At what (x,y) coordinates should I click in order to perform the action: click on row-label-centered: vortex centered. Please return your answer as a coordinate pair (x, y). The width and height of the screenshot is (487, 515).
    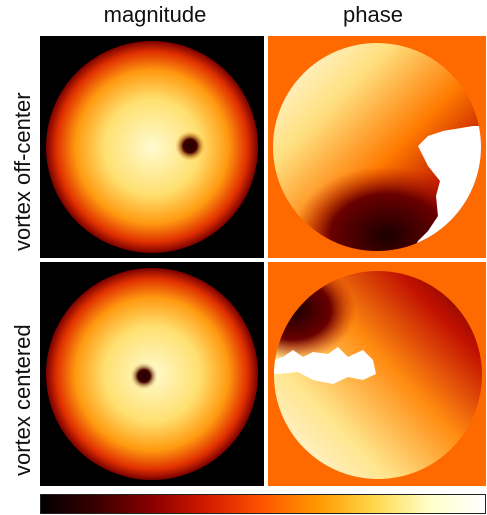
    Looking at the image, I should click on (22, 400).